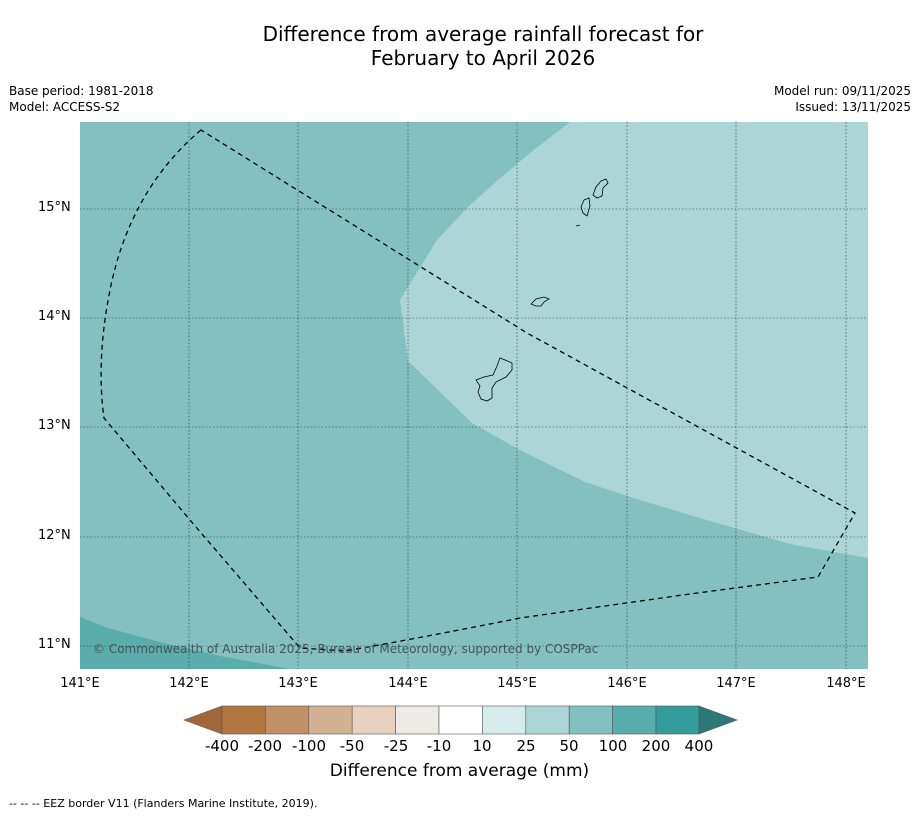 The image size is (919, 816). Describe the element at coordinates (396, 746) in the screenshot. I see `colorbar-tick: -25` at that location.